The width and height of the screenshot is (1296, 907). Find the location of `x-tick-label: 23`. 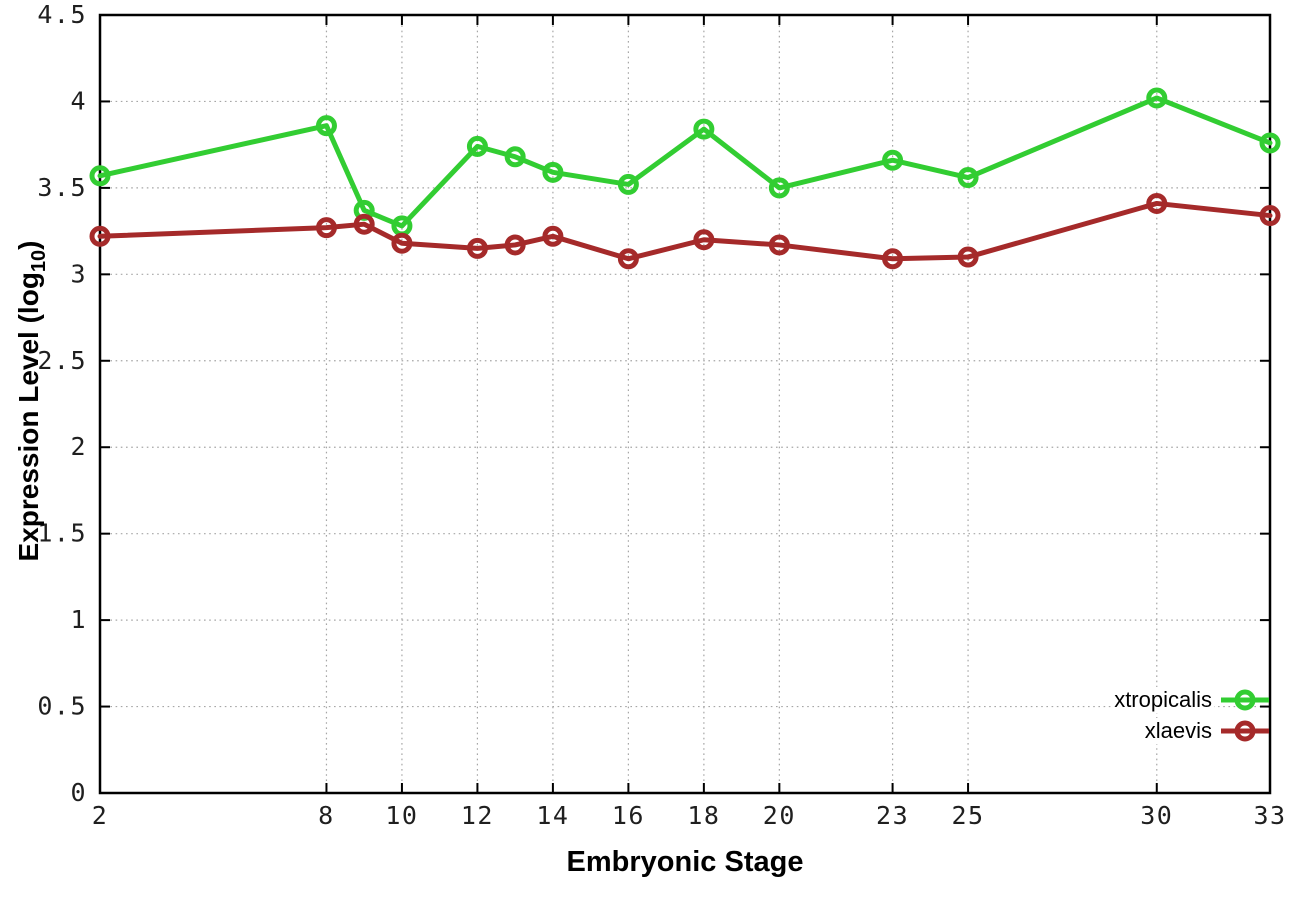

x-tick-label: 23 is located at coordinates (892, 815).